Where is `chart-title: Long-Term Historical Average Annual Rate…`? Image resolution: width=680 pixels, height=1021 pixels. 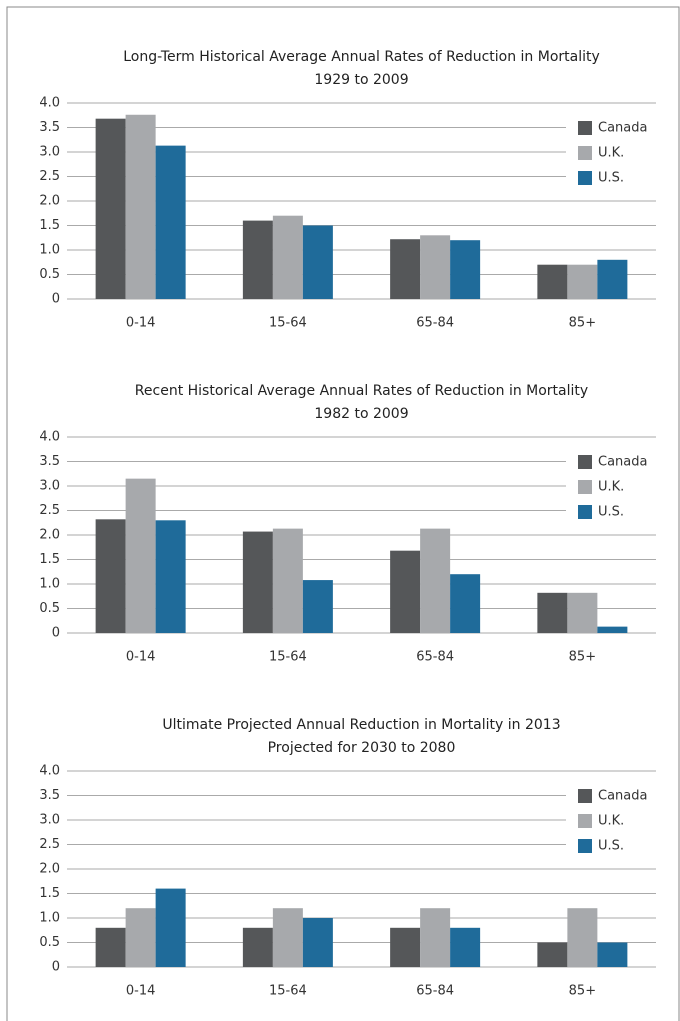 chart-title: Long-Term Historical Average Annual Rate… is located at coordinates (361, 57).